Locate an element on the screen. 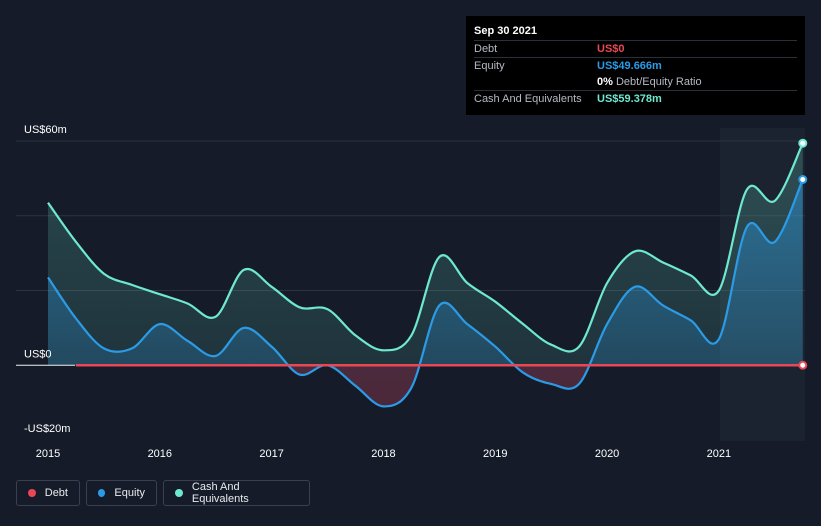  tooltip-date: Sep 30 2021 is located at coordinates (505, 31).